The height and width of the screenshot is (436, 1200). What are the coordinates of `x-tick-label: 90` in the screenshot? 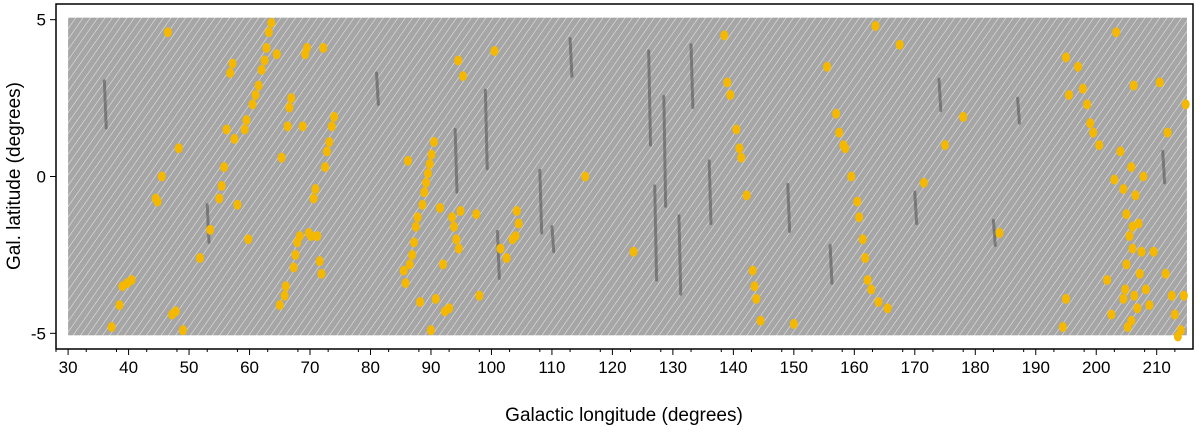 It's located at (431, 367).